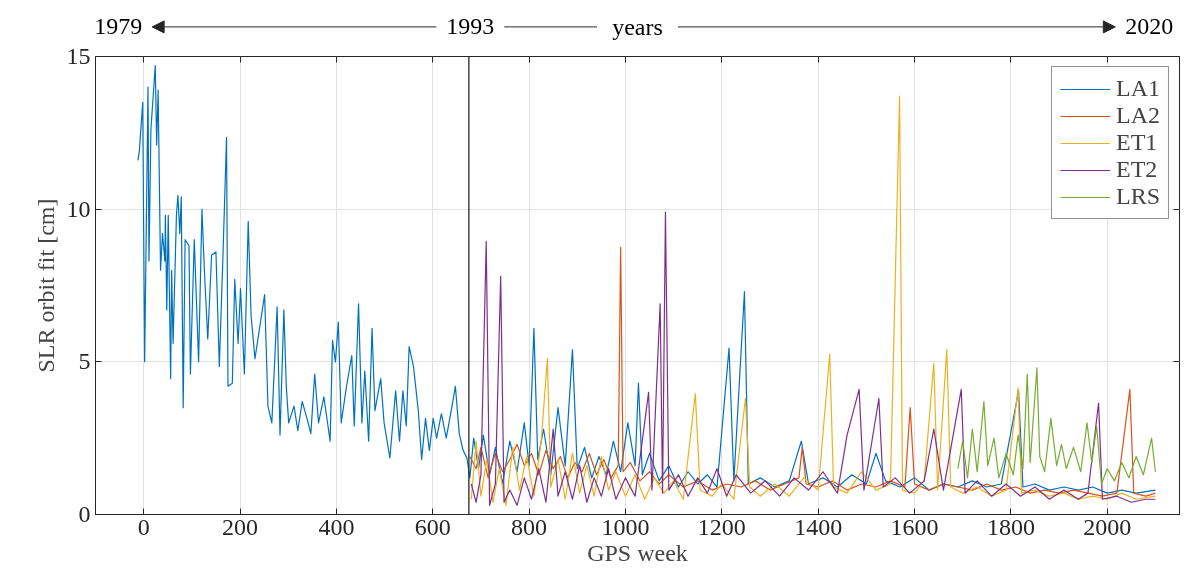 Image resolution: width=1201 pixels, height=577 pixels. I want to click on x-tick-label: 600, so click(432, 526).